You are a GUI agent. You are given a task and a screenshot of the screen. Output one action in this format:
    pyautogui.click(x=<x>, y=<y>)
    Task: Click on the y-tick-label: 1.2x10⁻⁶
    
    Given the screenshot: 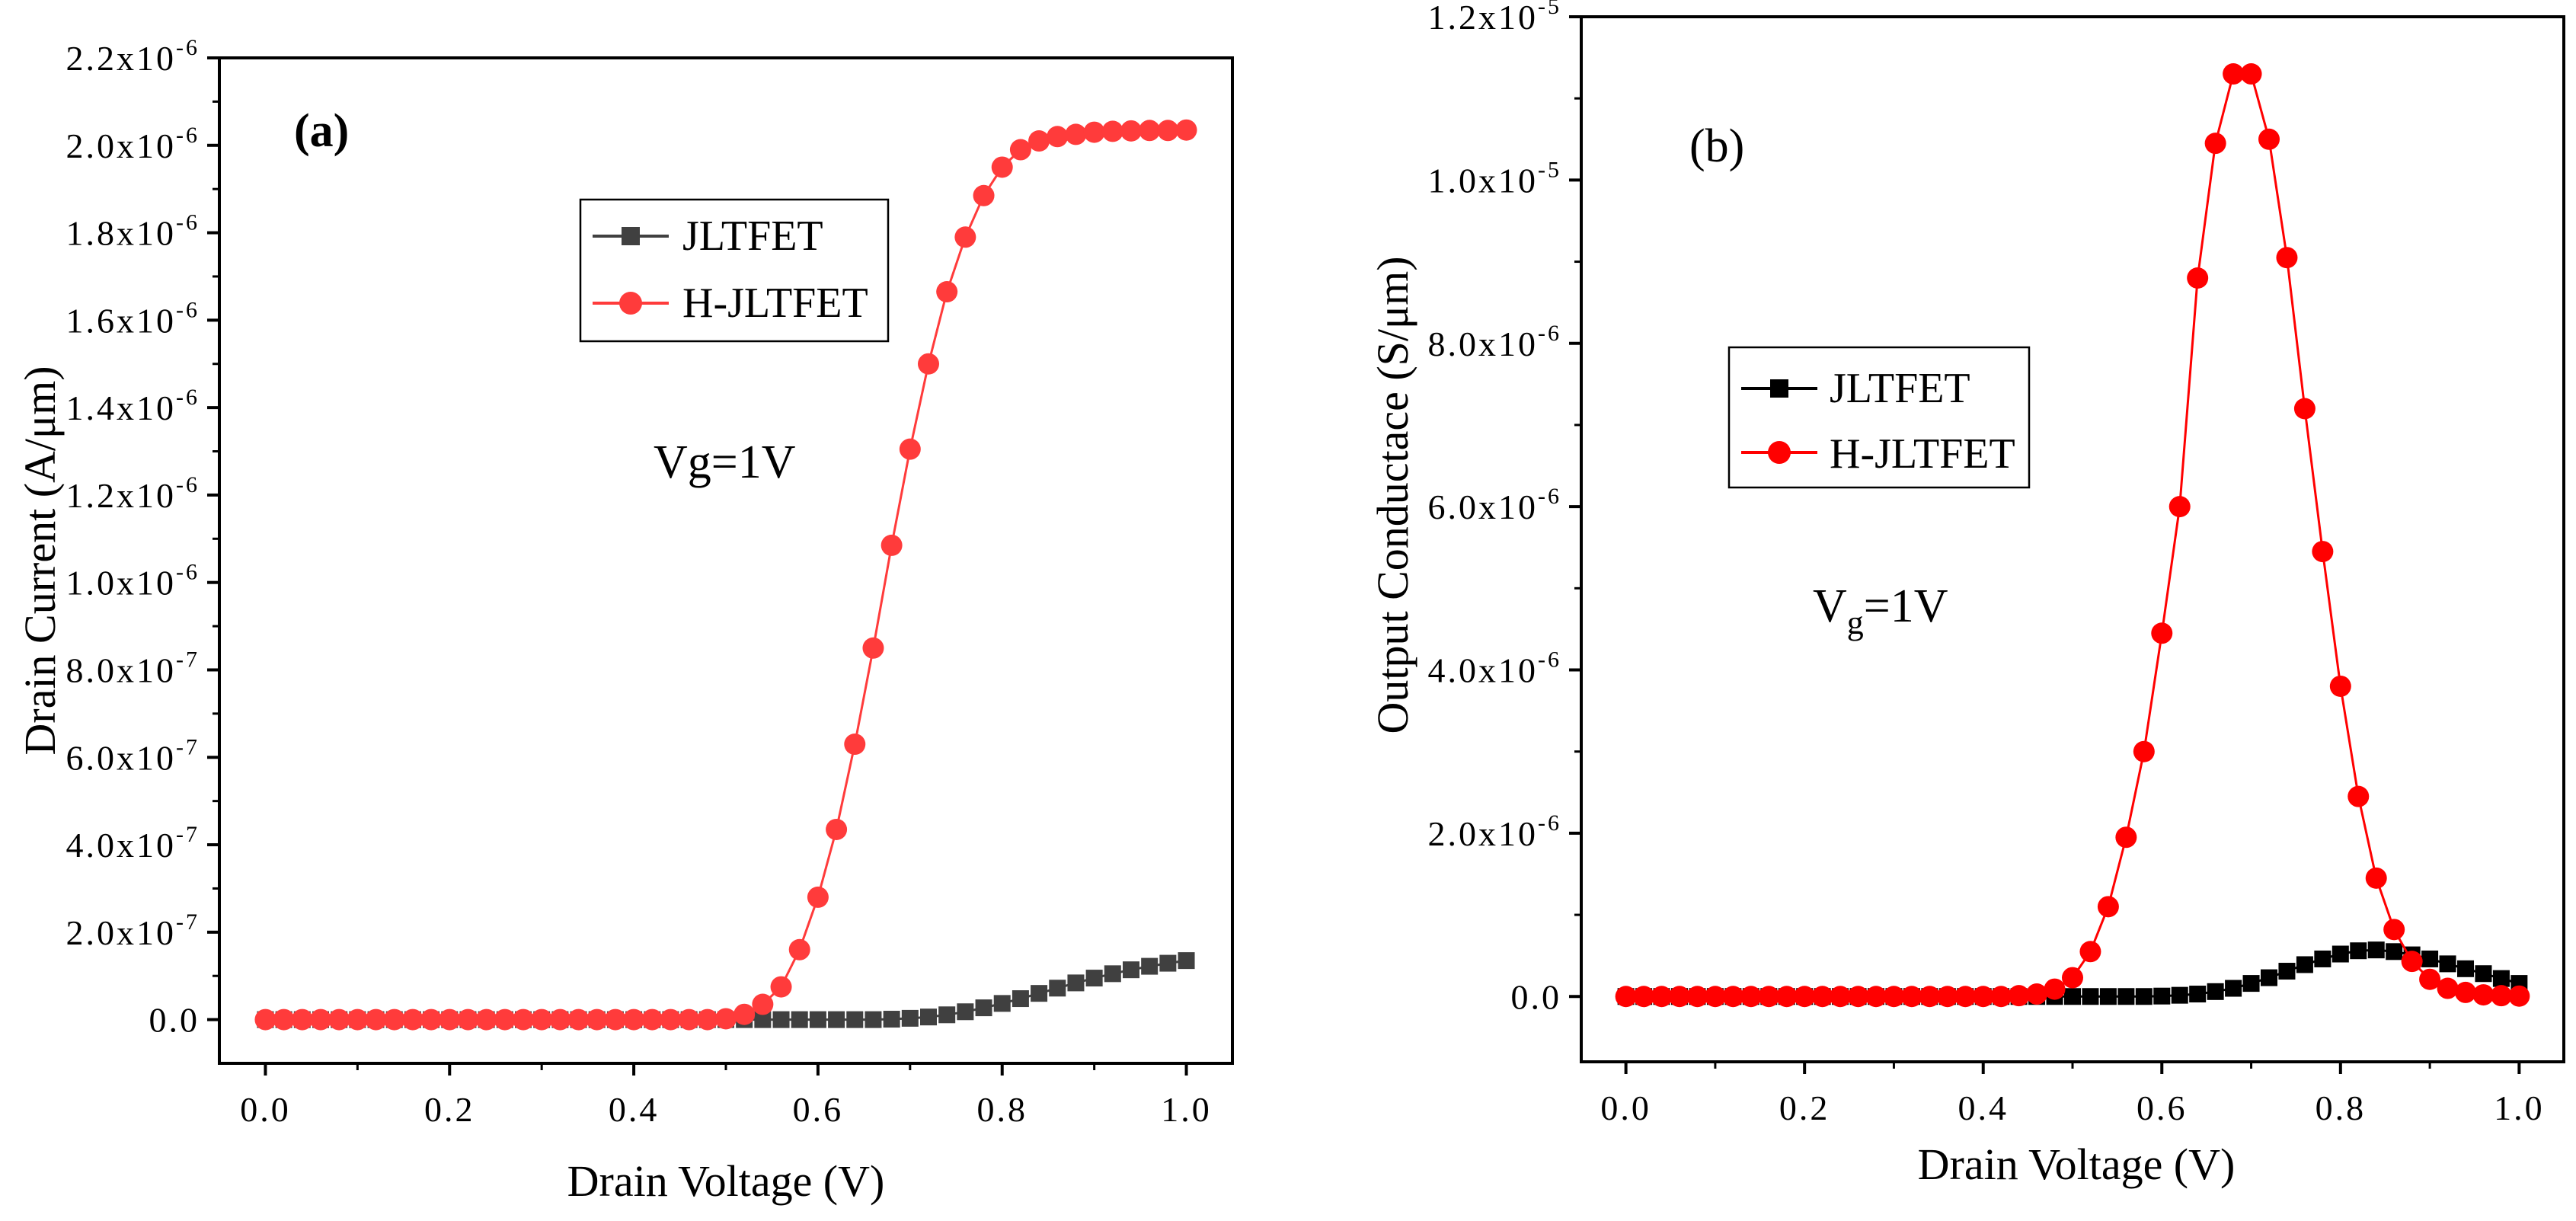 What is the action you would take?
    pyautogui.click(x=133, y=494)
    